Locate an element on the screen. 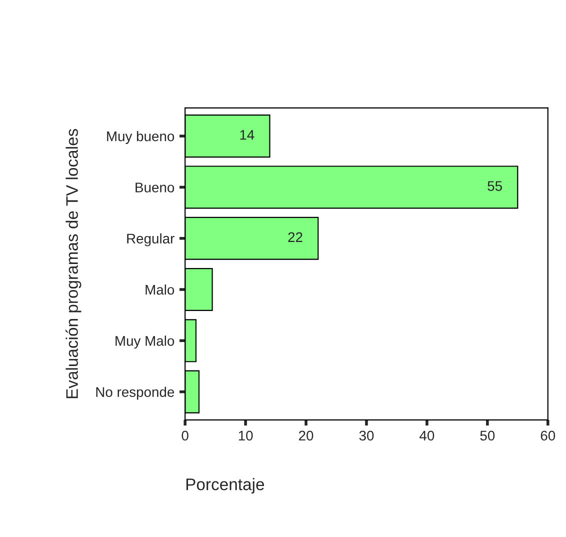  x-tick-label: 50 is located at coordinates (487, 435).